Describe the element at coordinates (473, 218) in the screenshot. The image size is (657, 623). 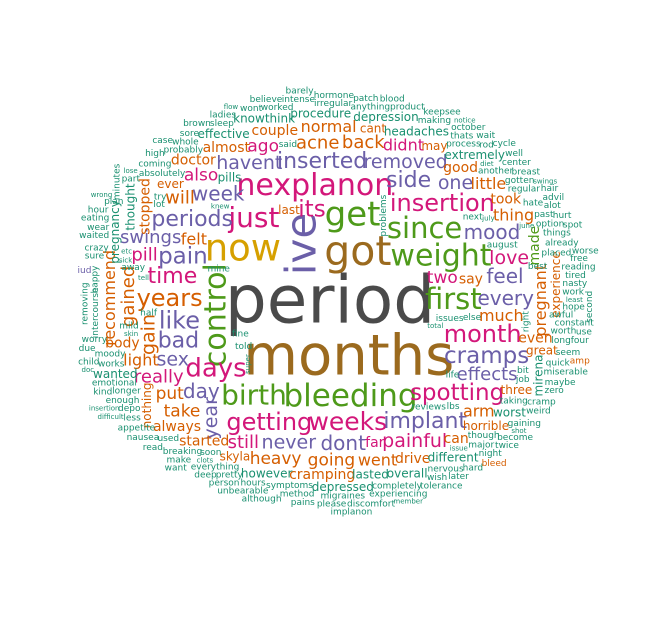
I see `word-next: next` at that location.